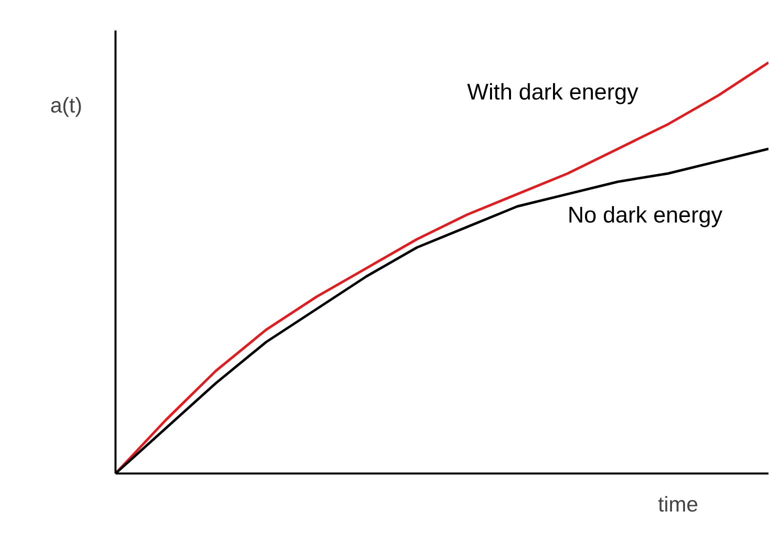 The height and width of the screenshot is (541, 770). Describe the element at coordinates (646, 215) in the screenshot. I see `series-label: No dark energy` at that location.